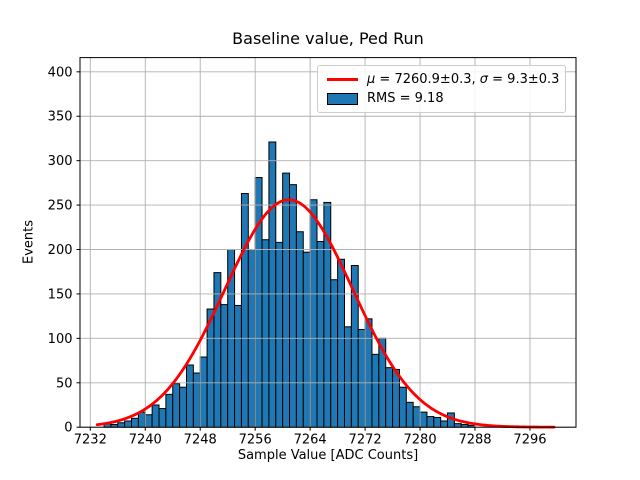 The height and width of the screenshot is (480, 640). Describe the element at coordinates (60, 294) in the screenshot. I see `y-tick-label: 150` at that location.